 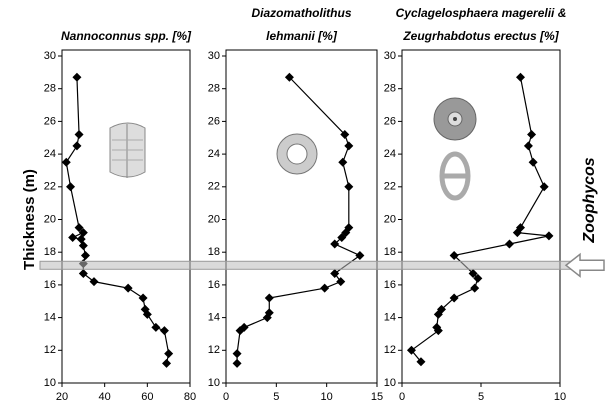 What do you see at coordinates (481, 13) in the screenshot?
I see `panel-title: Cyclagelosphaera magerelii &` at bounding box center [481, 13].